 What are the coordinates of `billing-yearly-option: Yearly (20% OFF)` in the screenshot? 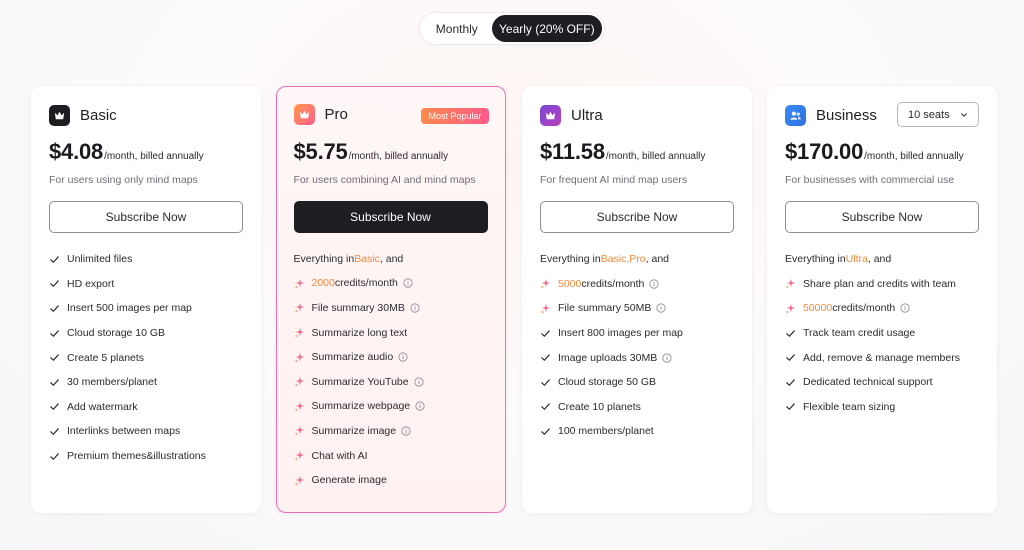 It's located at (546, 28).